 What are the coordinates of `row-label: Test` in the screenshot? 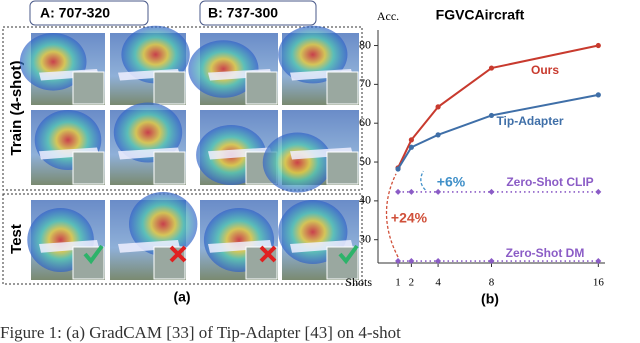 It's located at (16, 239).